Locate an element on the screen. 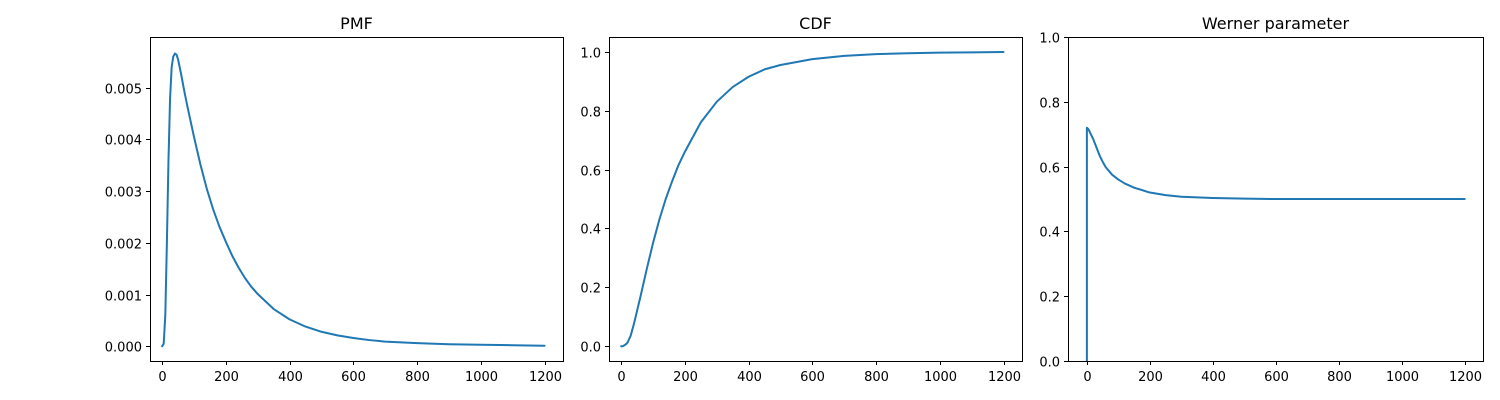 This screenshot has height=400, width=1500. werner-y-tick-label: 0.8 is located at coordinates (1049, 104).